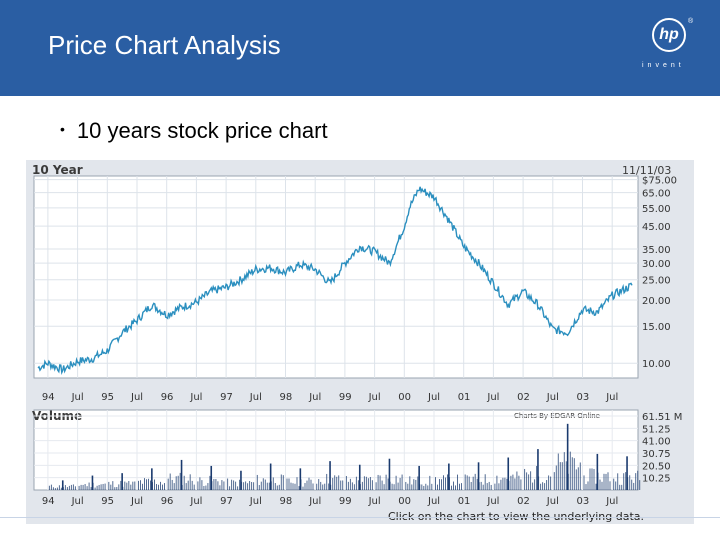 The height and width of the screenshot is (540, 720). I want to click on price-chart-date: 11/11/03, so click(646, 170).